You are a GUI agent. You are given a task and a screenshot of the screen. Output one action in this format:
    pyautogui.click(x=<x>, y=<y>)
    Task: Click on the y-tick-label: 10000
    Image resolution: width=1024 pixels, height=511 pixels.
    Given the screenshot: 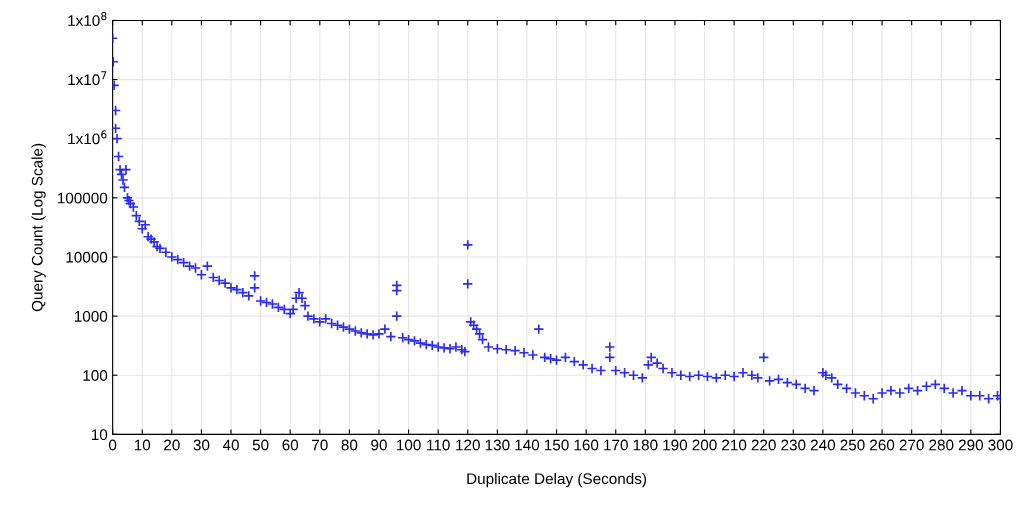 What is the action you would take?
    pyautogui.click(x=87, y=257)
    